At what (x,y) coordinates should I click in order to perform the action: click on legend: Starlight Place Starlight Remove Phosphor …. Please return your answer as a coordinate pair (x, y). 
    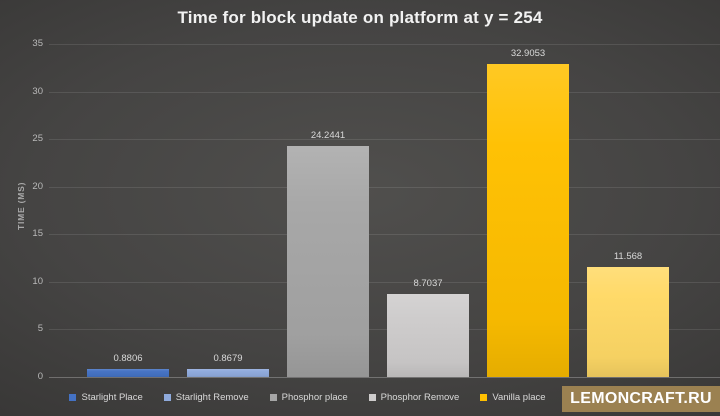
    Looking at the image, I should click on (360, 397).